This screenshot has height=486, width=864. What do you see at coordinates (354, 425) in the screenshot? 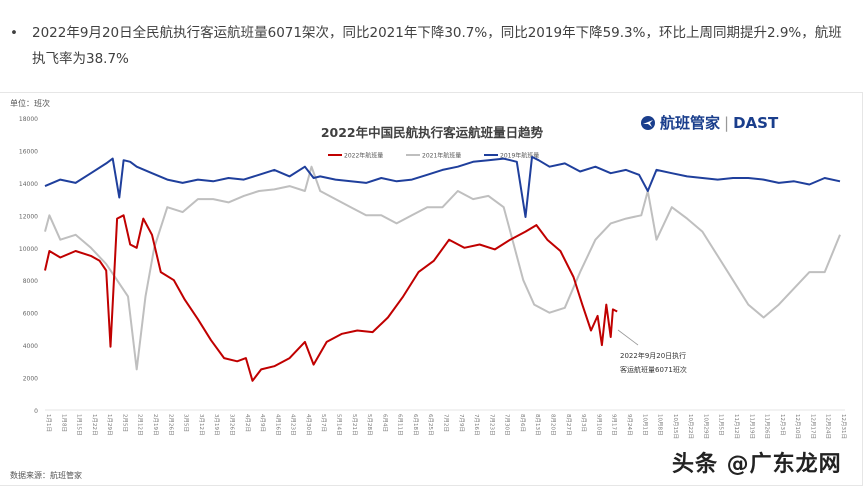
I see `x-tick-label: 5月21日` at bounding box center [354, 425].